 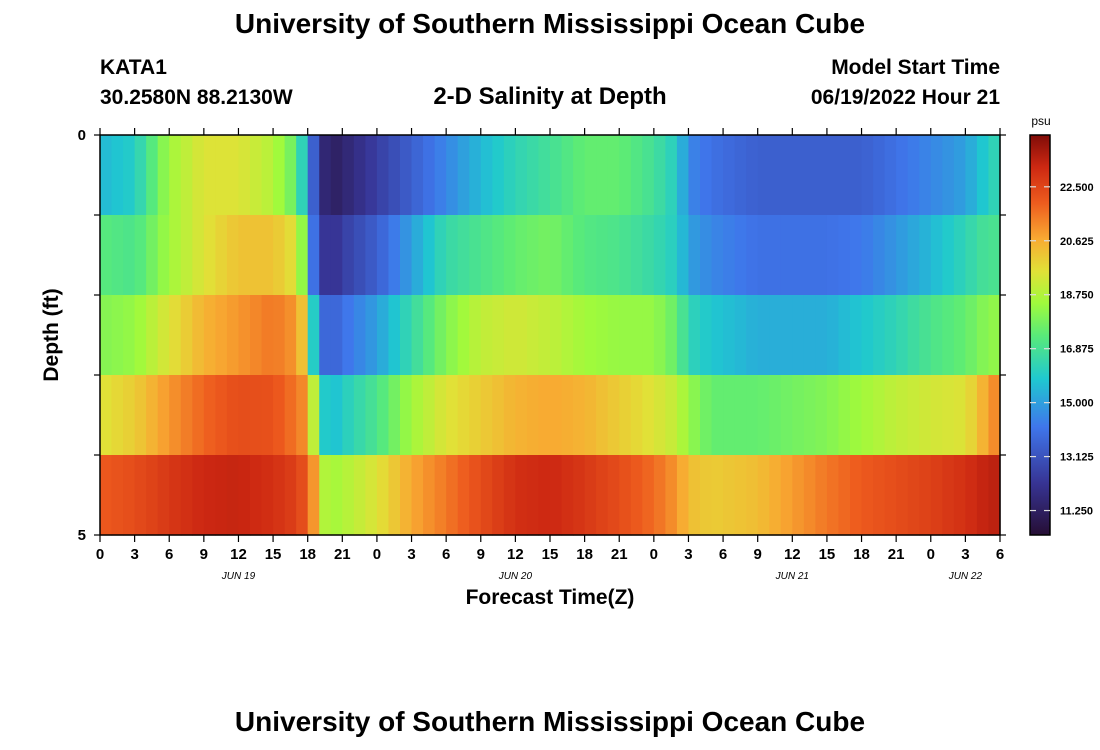 What do you see at coordinates (134, 554) in the screenshot?
I see `x-tick-label: 3` at bounding box center [134, 554].